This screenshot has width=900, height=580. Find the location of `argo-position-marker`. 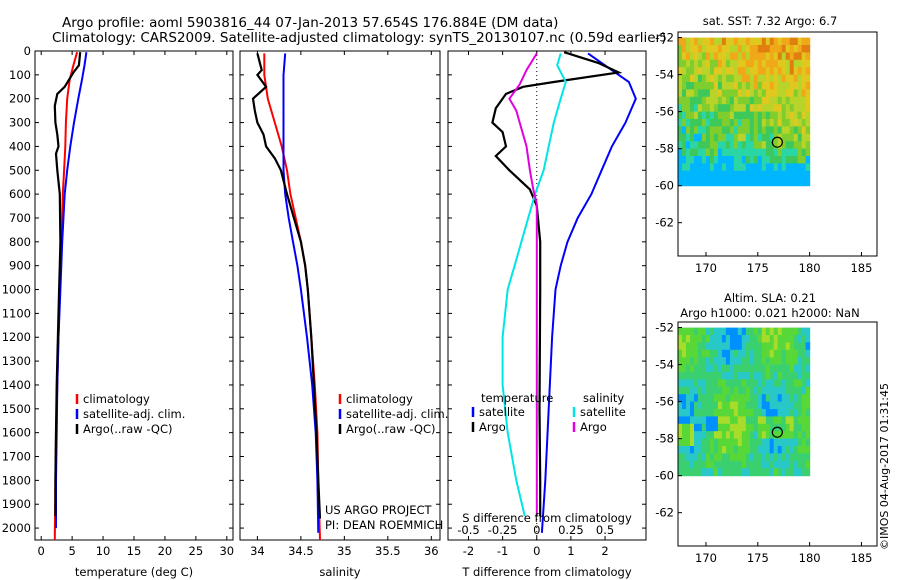

argo-position-marker is located at coordinates (777, 142).